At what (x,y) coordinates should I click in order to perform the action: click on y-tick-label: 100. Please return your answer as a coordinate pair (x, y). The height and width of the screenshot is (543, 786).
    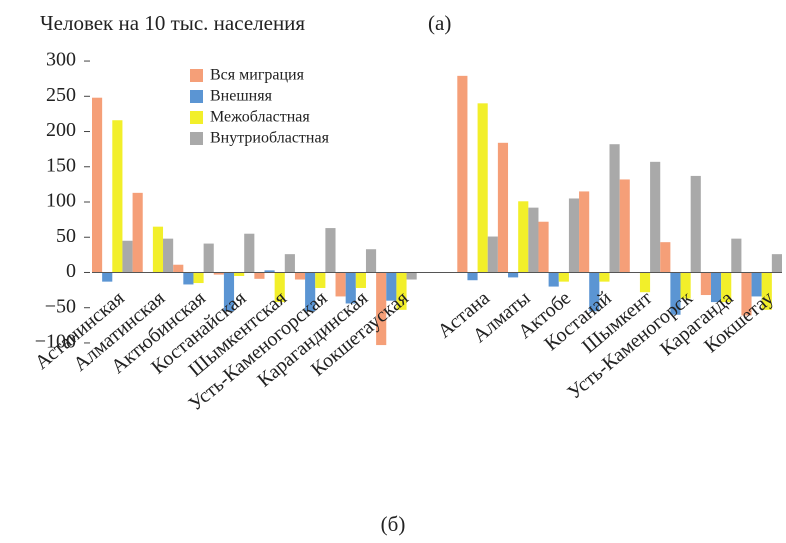
    Looking at the image, I should click on (61, 201).